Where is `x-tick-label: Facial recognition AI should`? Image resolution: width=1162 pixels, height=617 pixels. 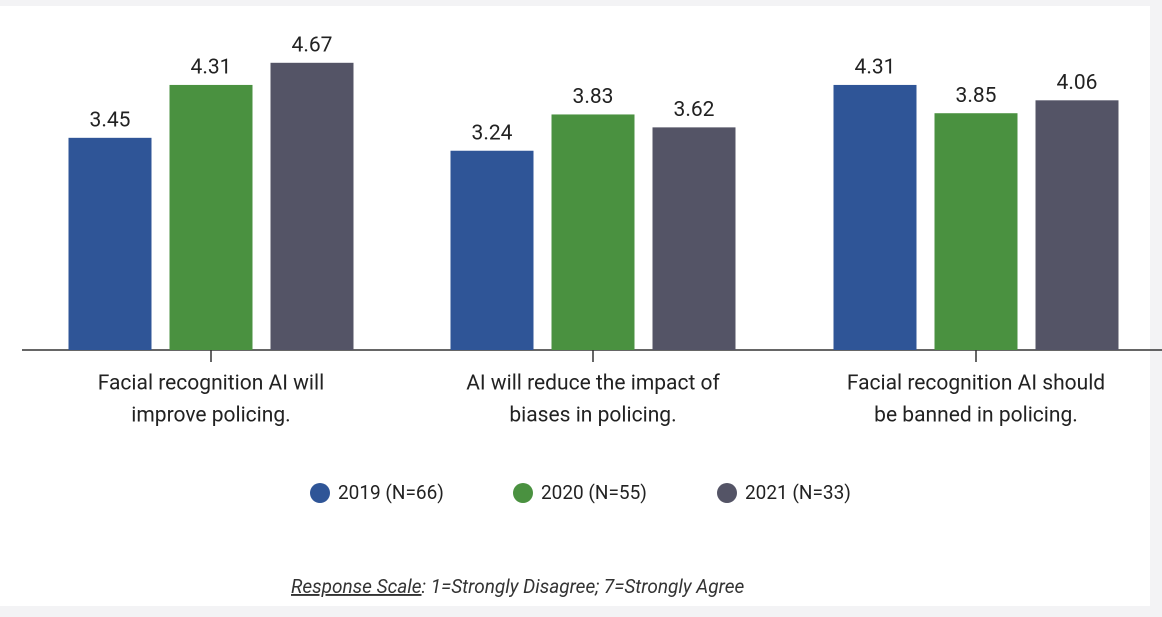 x-tick-label: Facial recognition AI should is located at coordinates (976, 384).